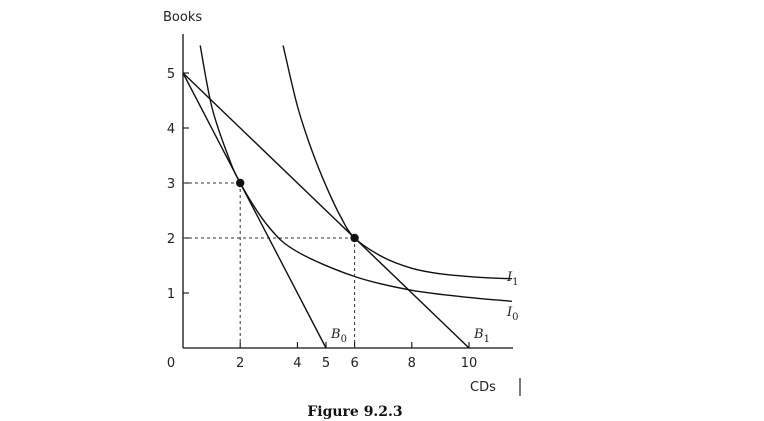 This screenshot has height=421, width=764. I want to click on label-b1: B1, so click(481, 336).